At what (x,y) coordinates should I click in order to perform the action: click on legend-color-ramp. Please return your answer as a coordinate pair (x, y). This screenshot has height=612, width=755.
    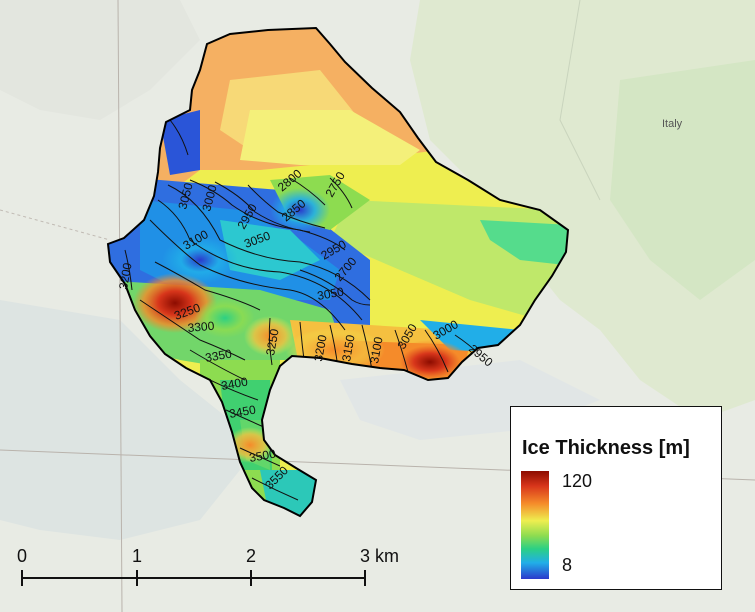
    Looking at the image, I should click on (535, 525).